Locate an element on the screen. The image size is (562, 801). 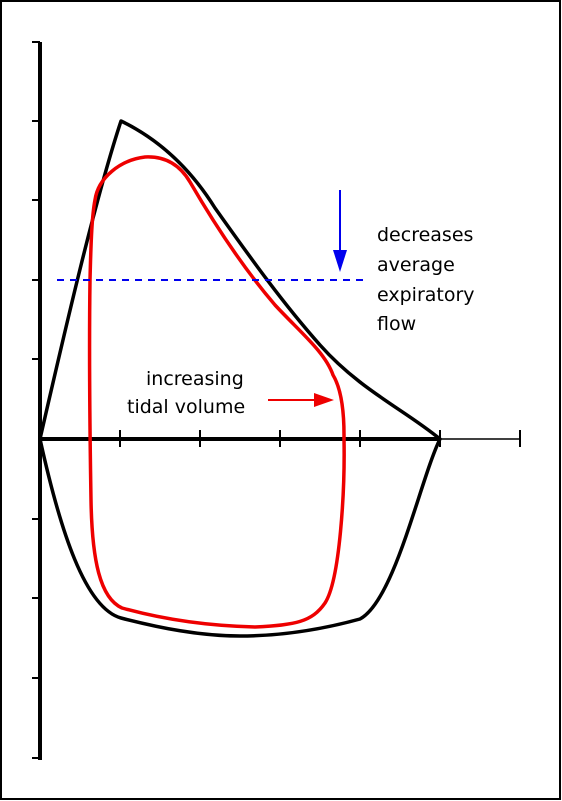
flow-annotation: decreases average expiratory flow is located at coordinates (426, 279).